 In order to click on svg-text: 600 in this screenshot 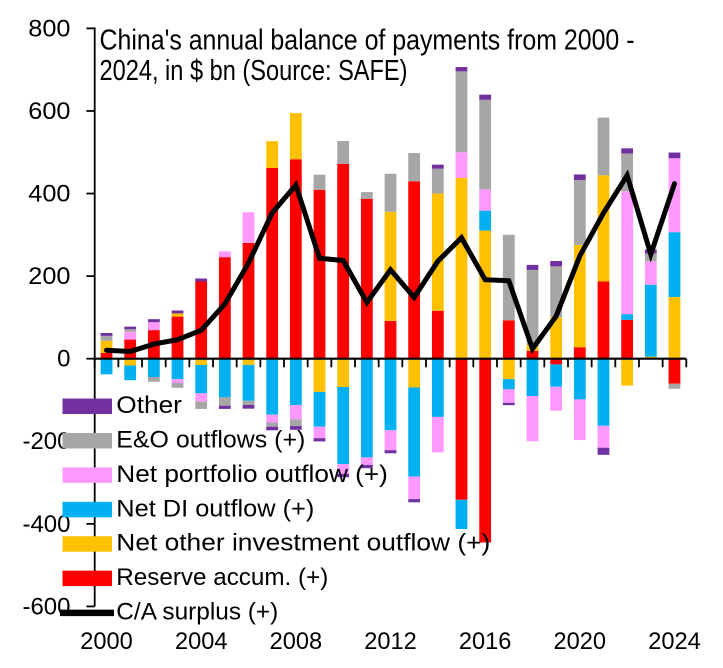, I will do `click(49, 111)`.